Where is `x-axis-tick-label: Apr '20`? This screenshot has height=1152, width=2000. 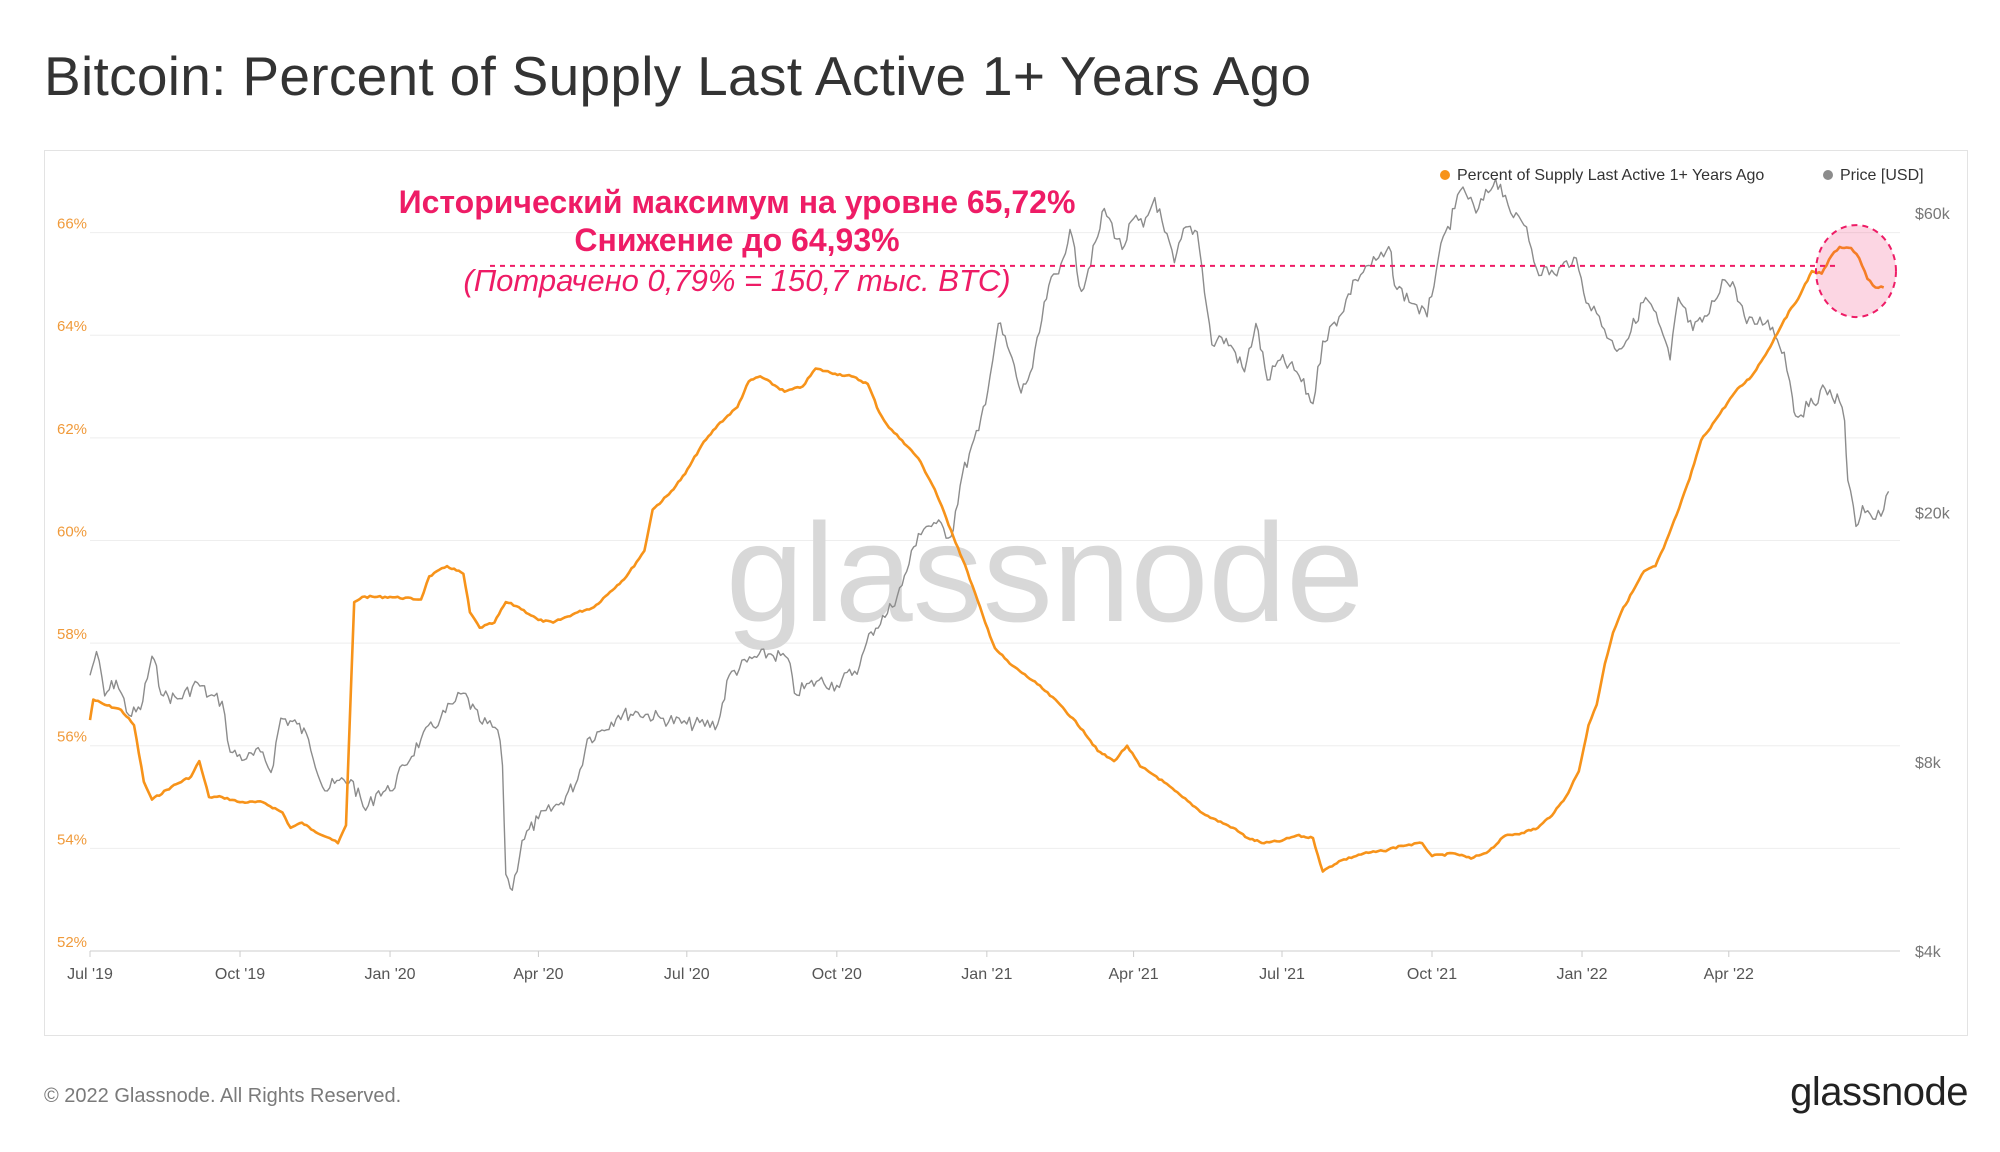 x-axis-tick-label: Apr '20 is located at coordinates (538, 974).